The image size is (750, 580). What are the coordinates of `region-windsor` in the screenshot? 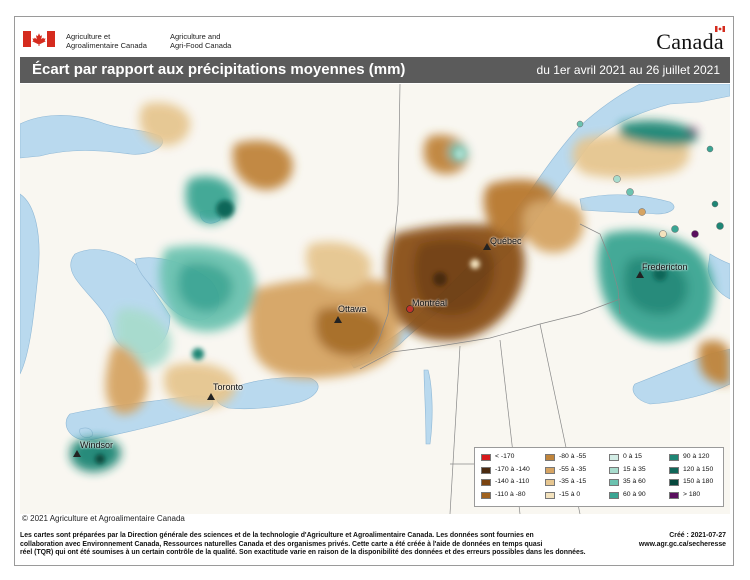 It's located at (95, 454).